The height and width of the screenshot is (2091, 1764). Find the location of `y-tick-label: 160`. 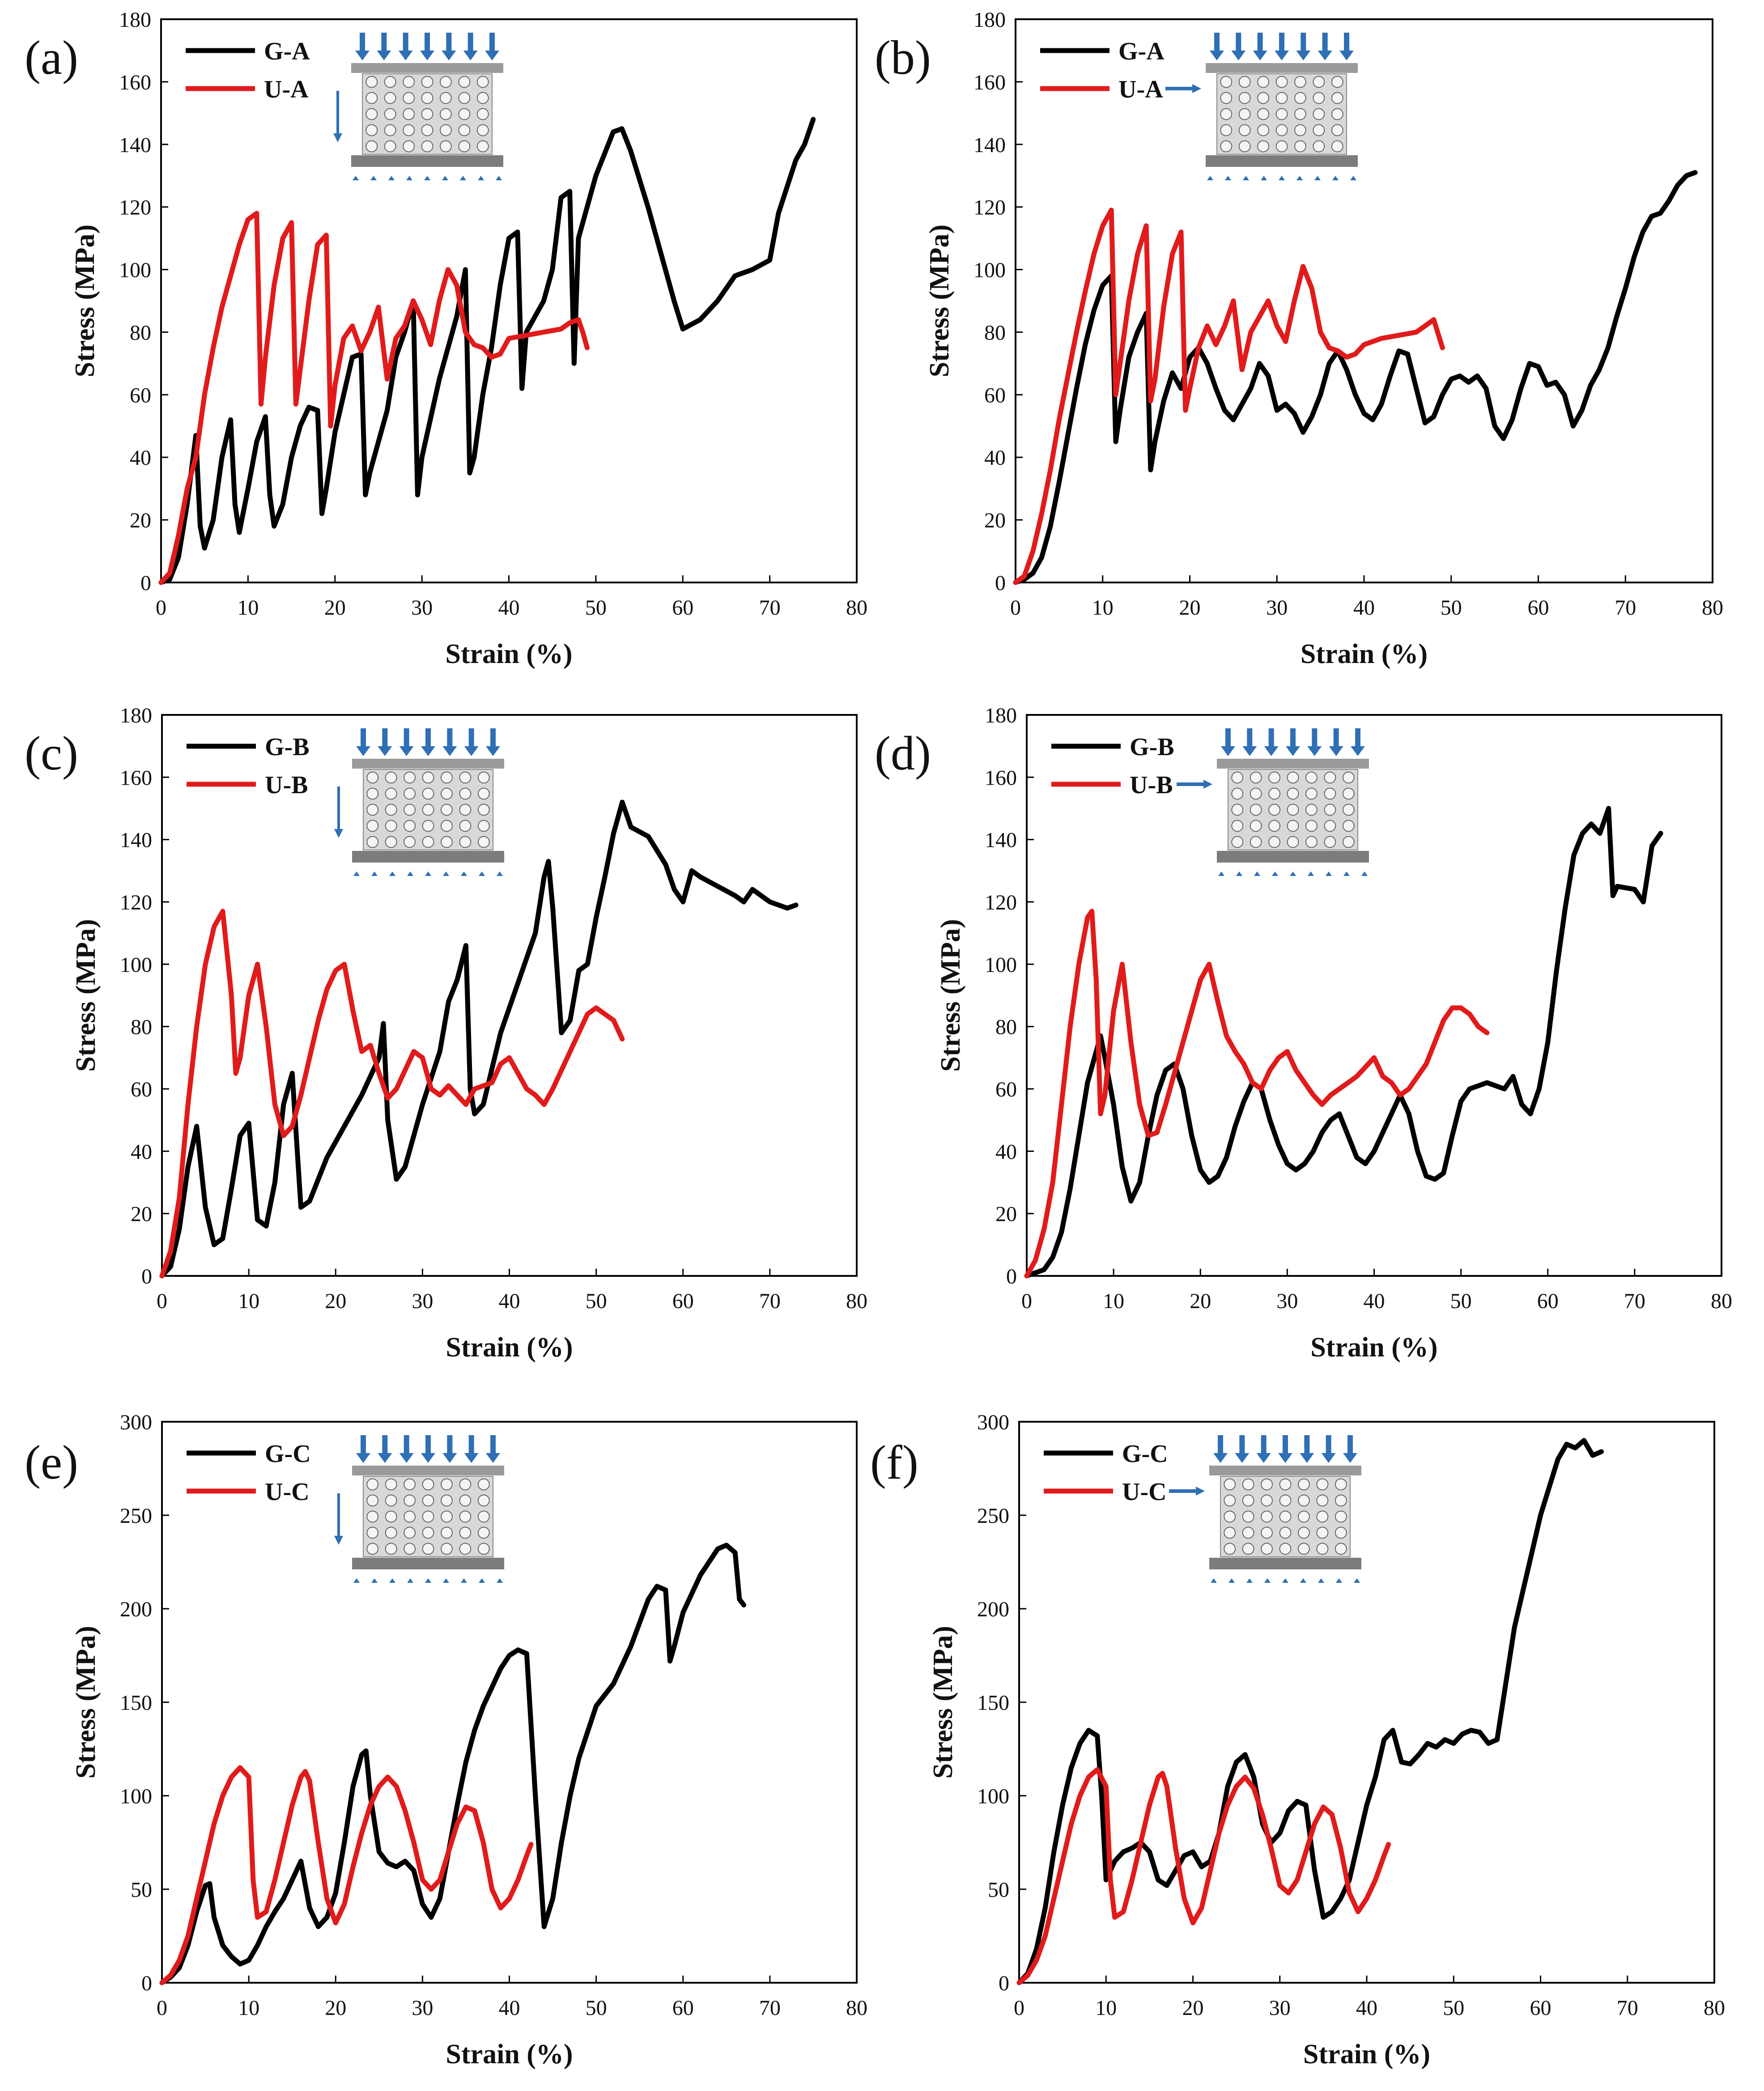

y-tick-label: 160 is located at coordinates (135, 82).